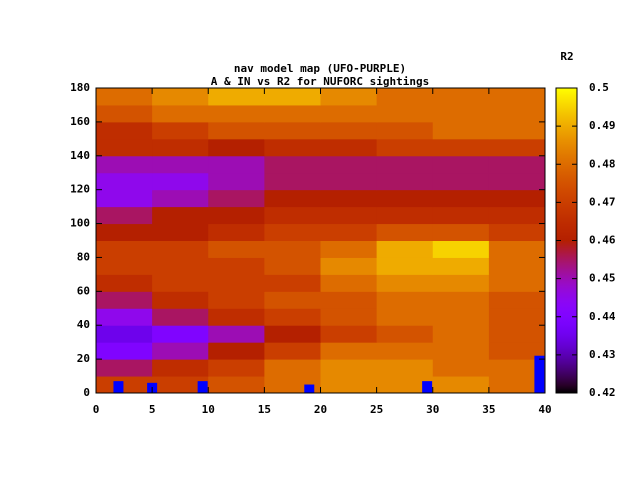  Describe the element at coordinates (432, 409) in the screenshot. I see `x-tick-label: 30` at that location.